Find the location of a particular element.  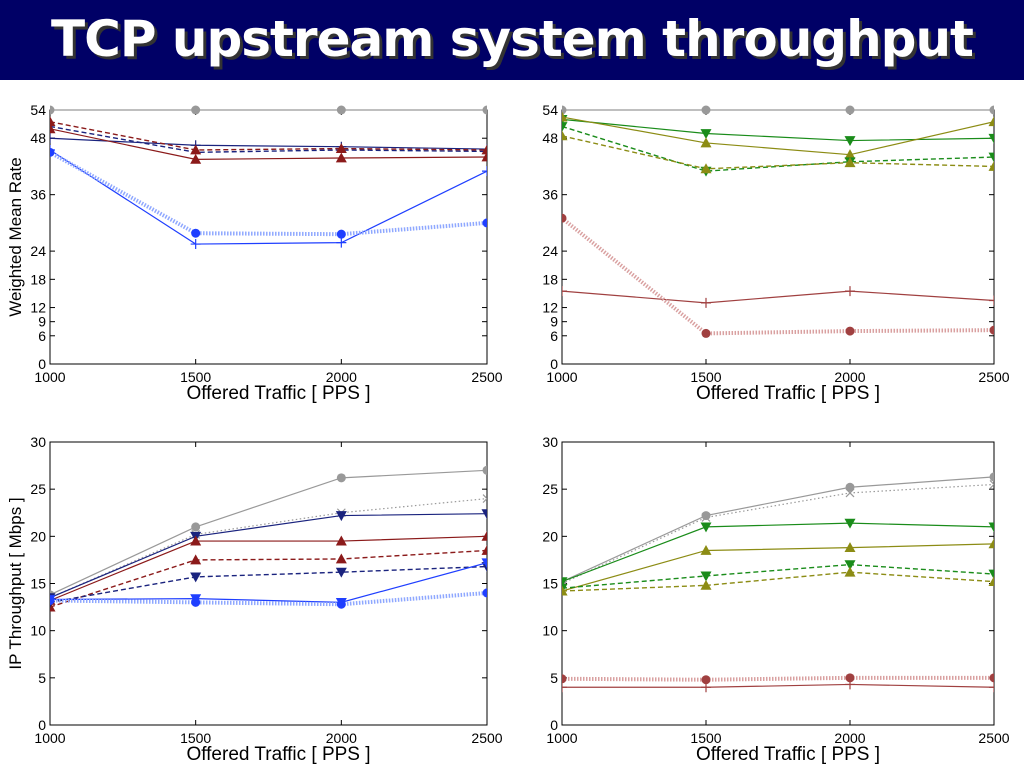

y-tick-label: 25 is located at coordinates (550, 489).